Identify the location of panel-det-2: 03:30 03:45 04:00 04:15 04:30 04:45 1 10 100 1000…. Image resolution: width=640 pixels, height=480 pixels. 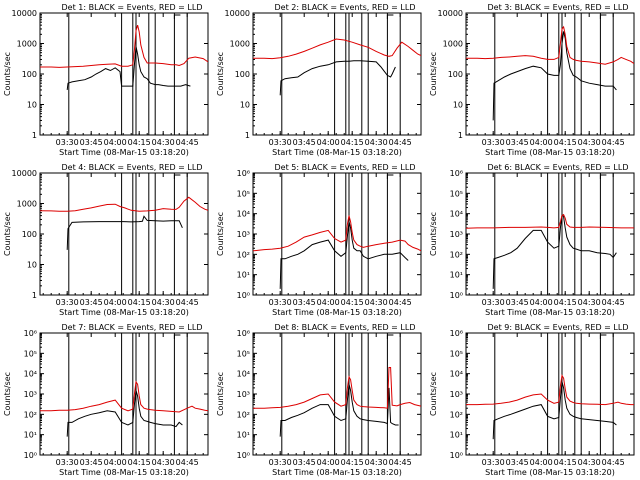
(319, 80).